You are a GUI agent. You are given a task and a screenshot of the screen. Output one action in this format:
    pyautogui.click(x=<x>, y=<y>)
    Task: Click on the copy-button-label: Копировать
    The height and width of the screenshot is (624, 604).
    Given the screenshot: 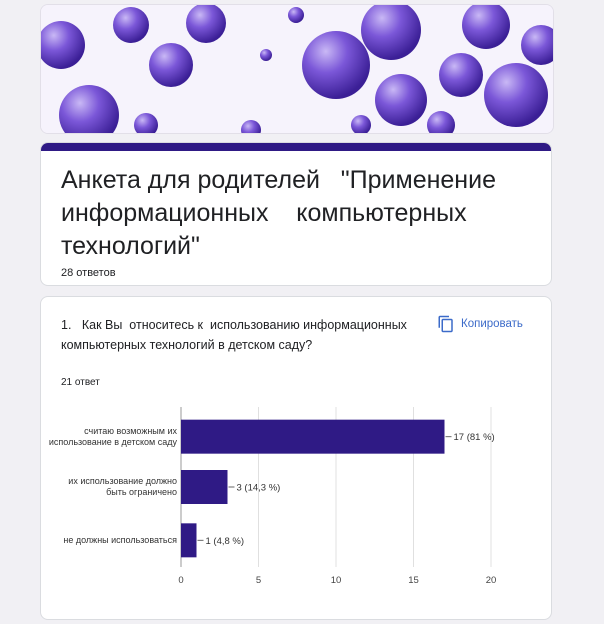 What is the action you would take?
    pyautogui.click(x=492, y=324)
    